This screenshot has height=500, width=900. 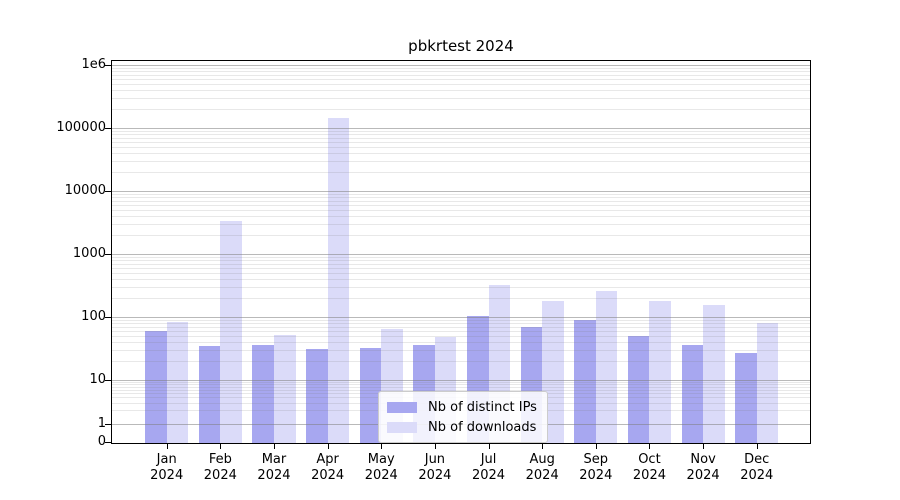 I want to click on x-tick-label-oct: Oct 2024, so click(x=649, y=467).